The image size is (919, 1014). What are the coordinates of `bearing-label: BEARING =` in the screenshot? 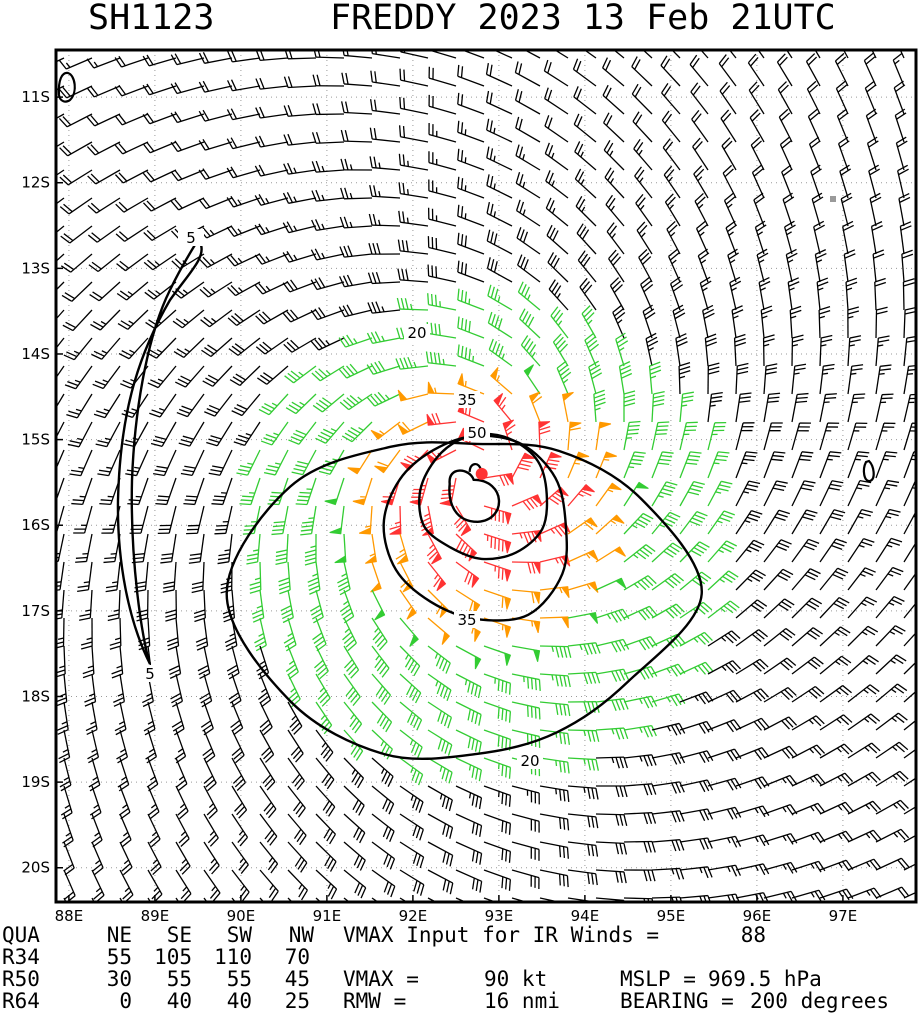 It's located at (677, 1001).